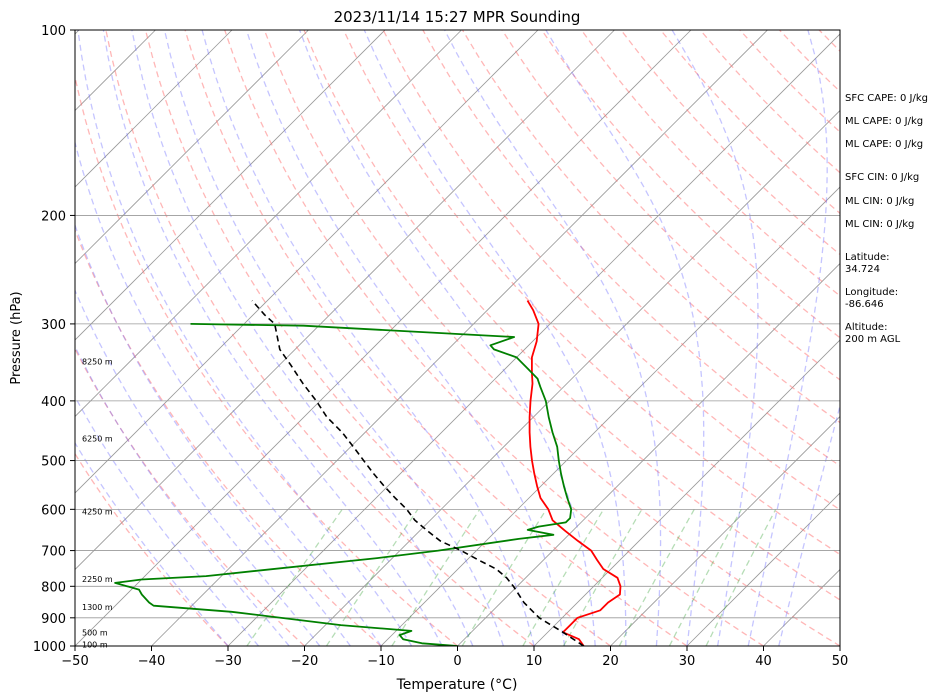  Describe the element at coordinates (884, 121) in the screenshot. I see `ml-cape-label: ML CAPE: 0 J/kg` at that location.